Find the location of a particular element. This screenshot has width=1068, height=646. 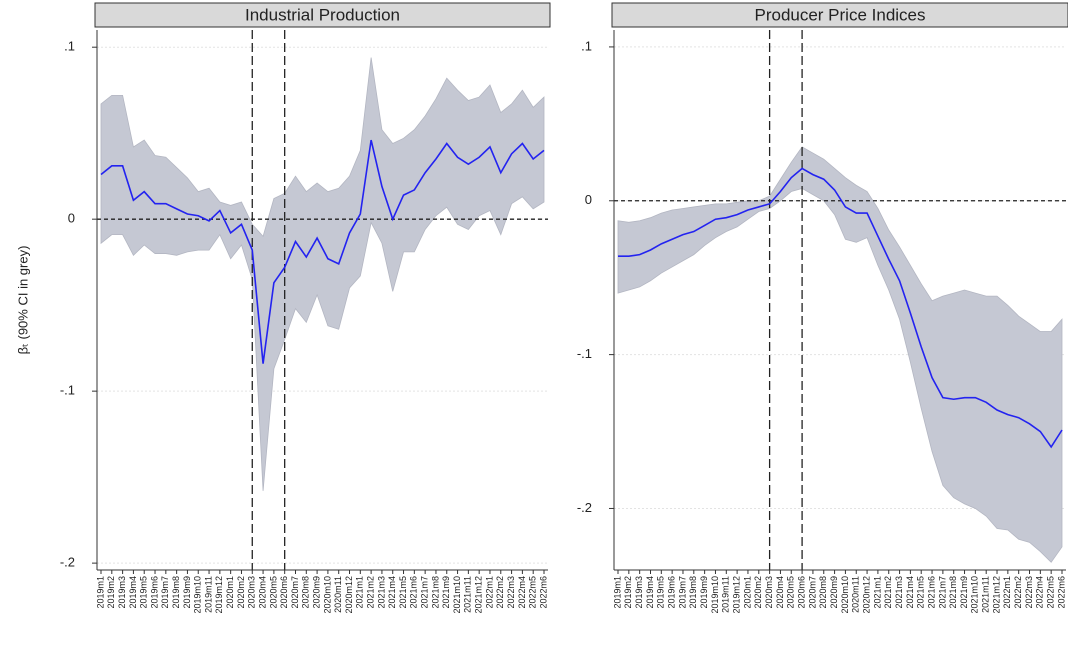

panel-title: Industrial Production is located at coordinates (322, 14).